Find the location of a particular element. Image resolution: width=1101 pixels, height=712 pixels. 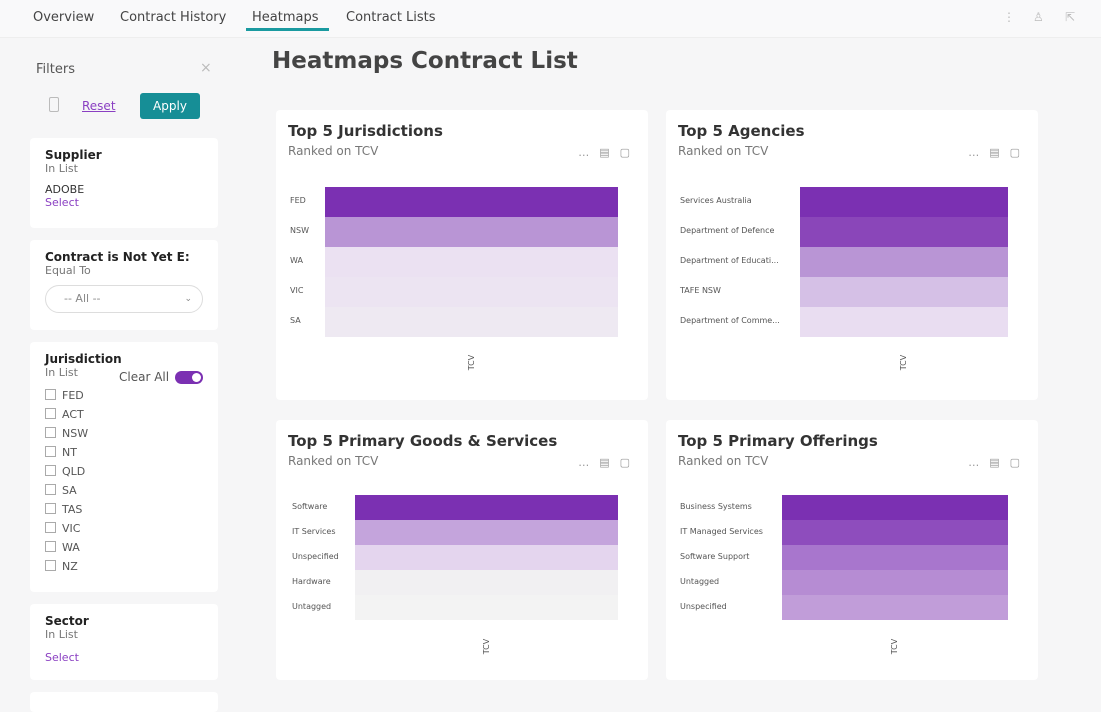

value: ADOBE is located at coordinates (65, 189).